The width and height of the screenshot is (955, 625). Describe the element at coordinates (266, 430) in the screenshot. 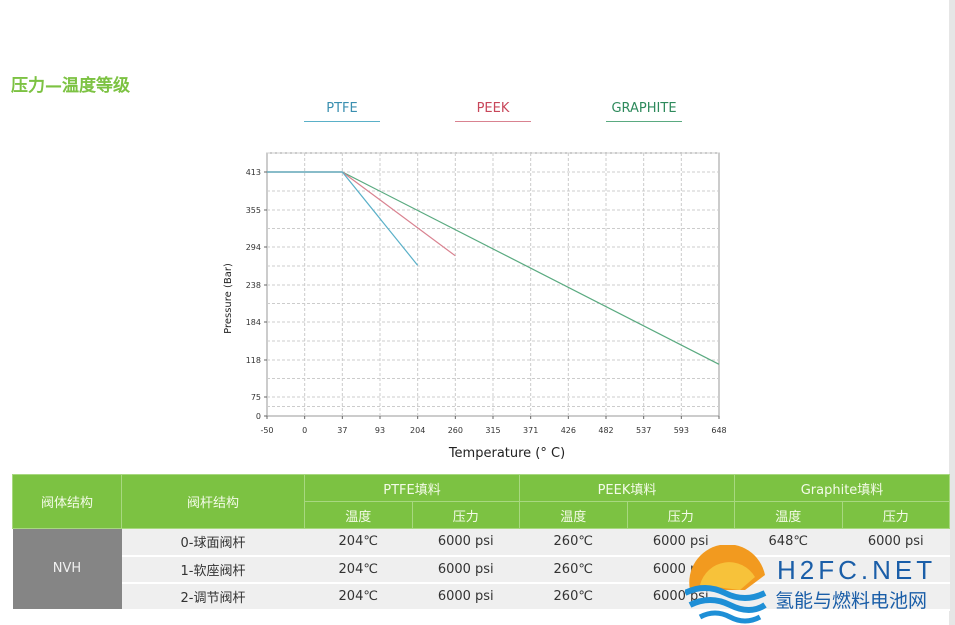

I see `x-tick-label: -50` at that location.